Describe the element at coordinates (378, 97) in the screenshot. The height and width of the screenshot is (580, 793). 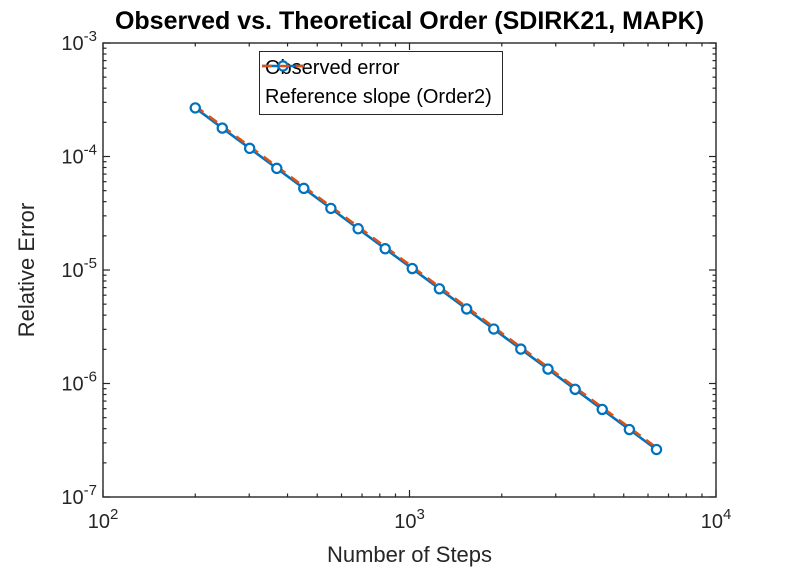
I see `legend-item-label: Reference slope (Order2)` at that location.